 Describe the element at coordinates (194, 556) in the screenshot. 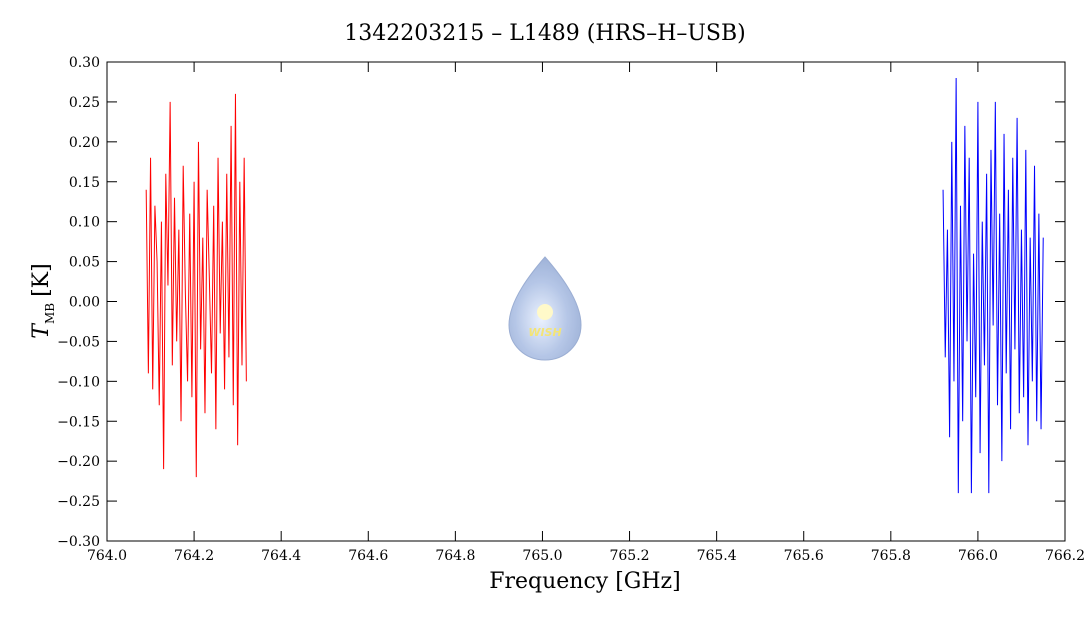

I see `x-tick-label: 764.2` at that location.